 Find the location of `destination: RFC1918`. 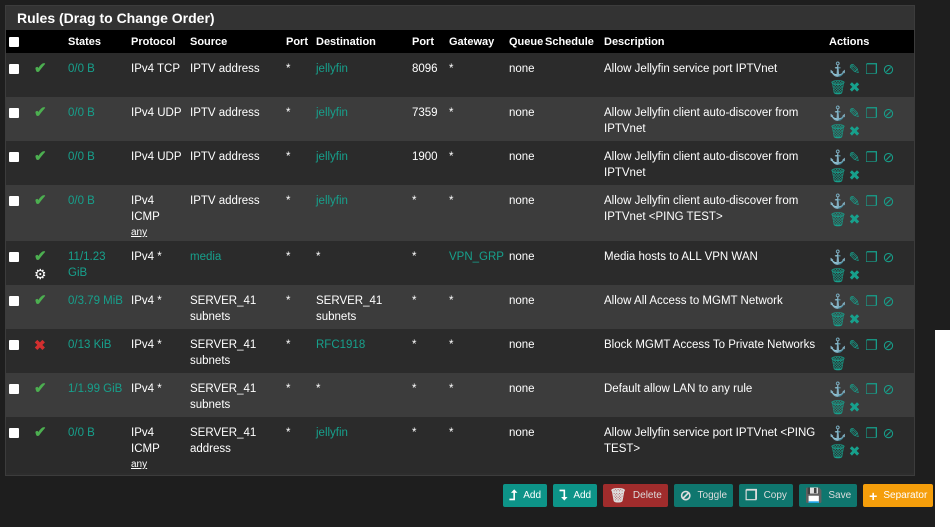

destination: RFC1918 is located at coordinates (341, 345).